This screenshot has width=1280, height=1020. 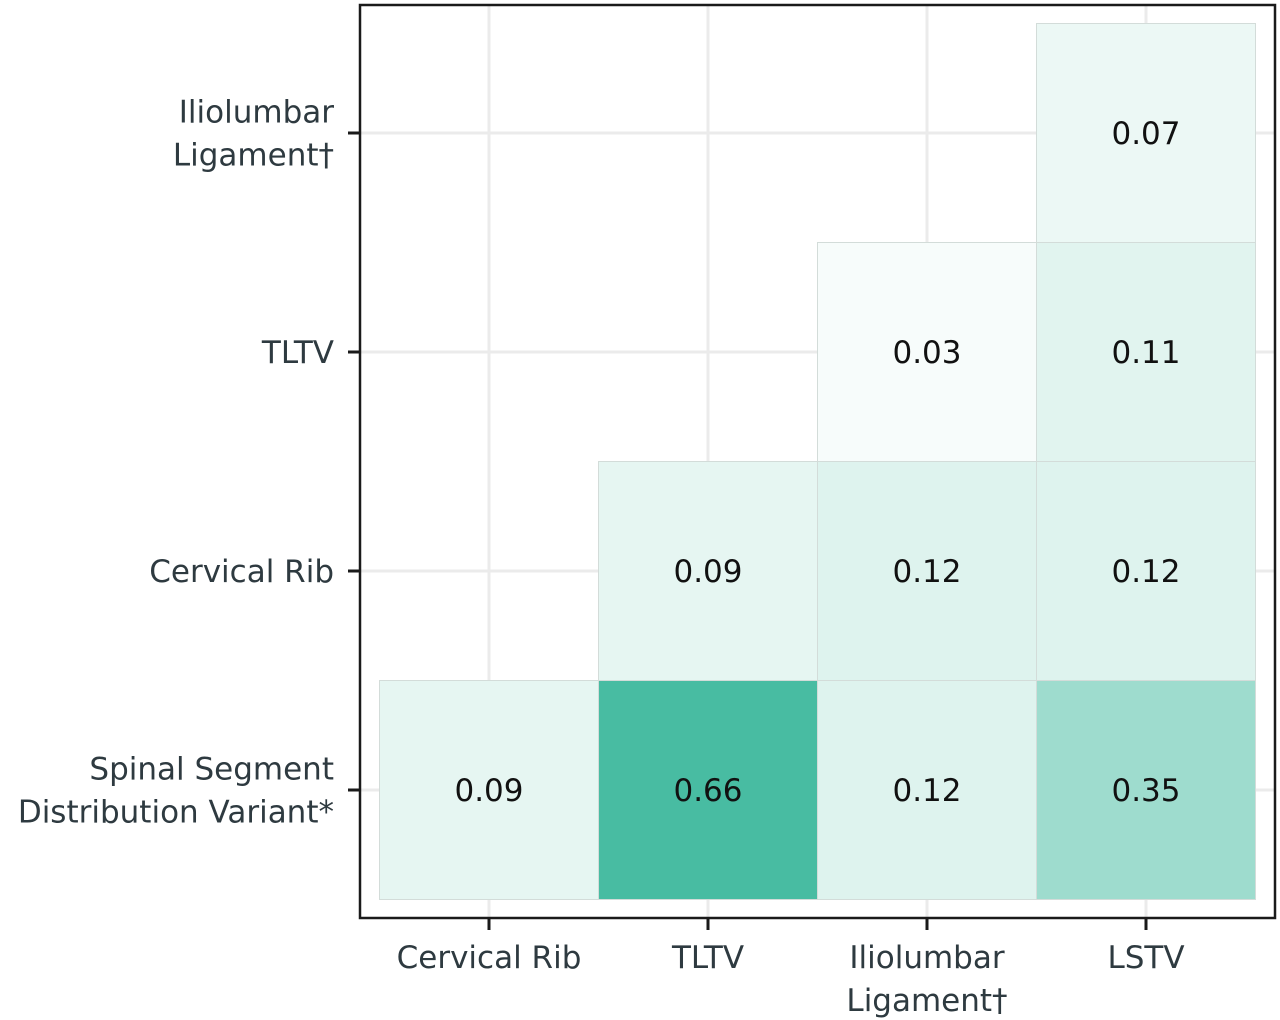 I want to click on y-tick-label-cervical-rib: Cervical Rib, so click(x=241, y=572).